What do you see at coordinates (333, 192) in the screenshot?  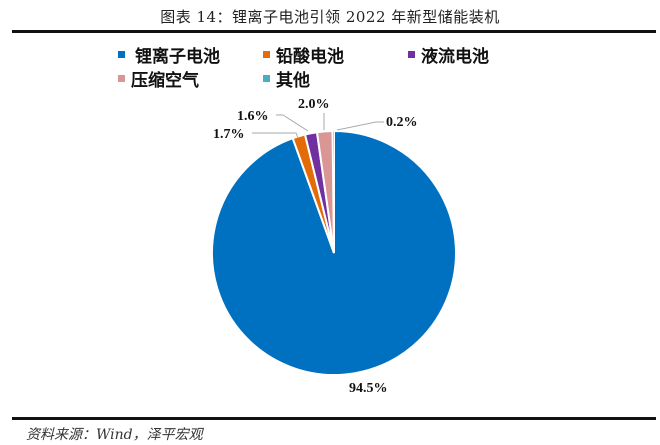 I see `pie-slice-other` at bounding box center [333, 192].